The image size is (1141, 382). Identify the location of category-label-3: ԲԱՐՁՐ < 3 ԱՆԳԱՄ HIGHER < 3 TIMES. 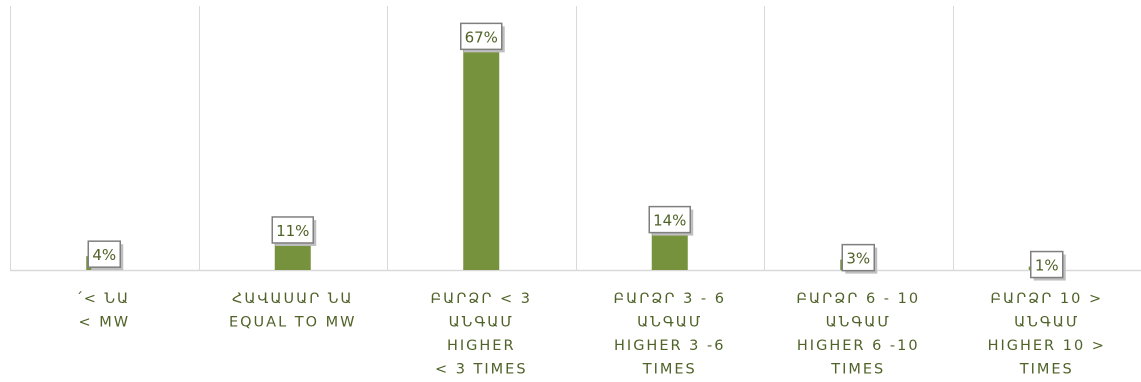
(481, 334).